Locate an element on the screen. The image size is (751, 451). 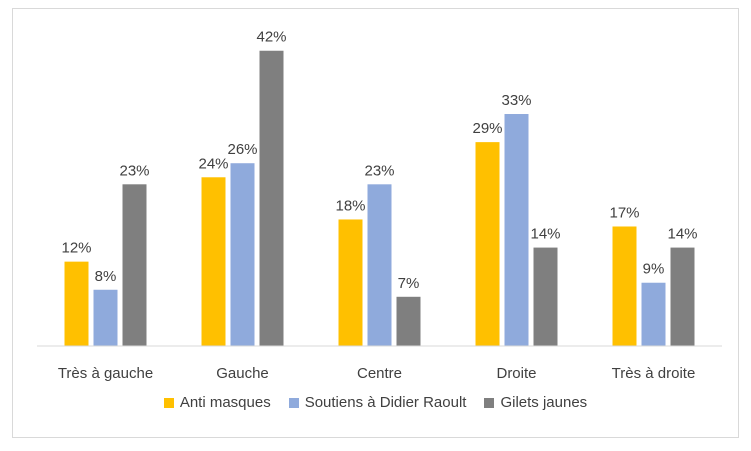
data-label-gilets-jaunes-droite: 14% is located at coordinates (545, 234).